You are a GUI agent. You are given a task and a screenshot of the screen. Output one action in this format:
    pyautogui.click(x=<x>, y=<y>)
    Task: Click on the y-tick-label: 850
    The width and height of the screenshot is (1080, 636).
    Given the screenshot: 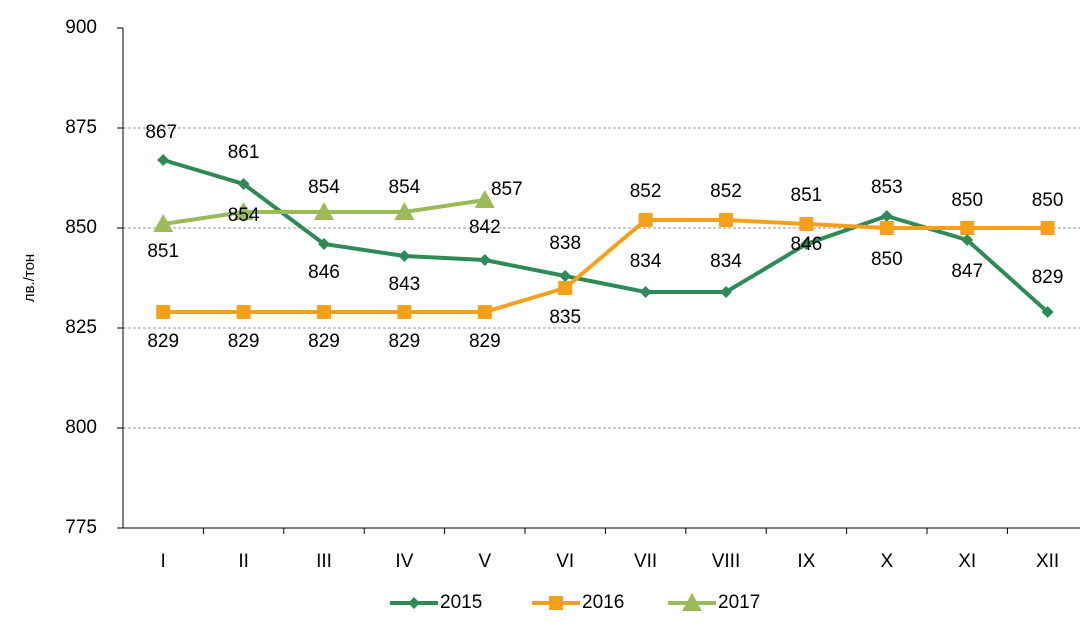 What is the action you would take?
    pyautogui.click(x=81, y=227)
    